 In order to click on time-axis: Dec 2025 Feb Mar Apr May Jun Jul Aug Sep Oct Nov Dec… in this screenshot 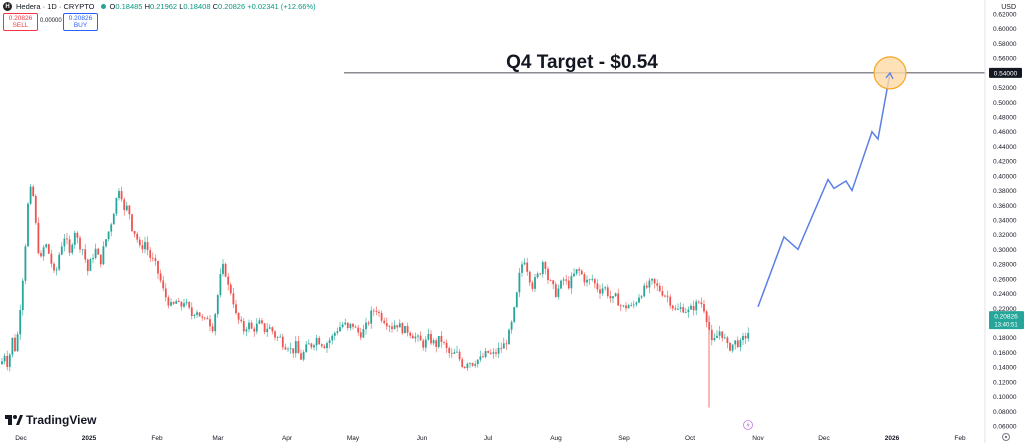, I will do `click(490, 438)`.